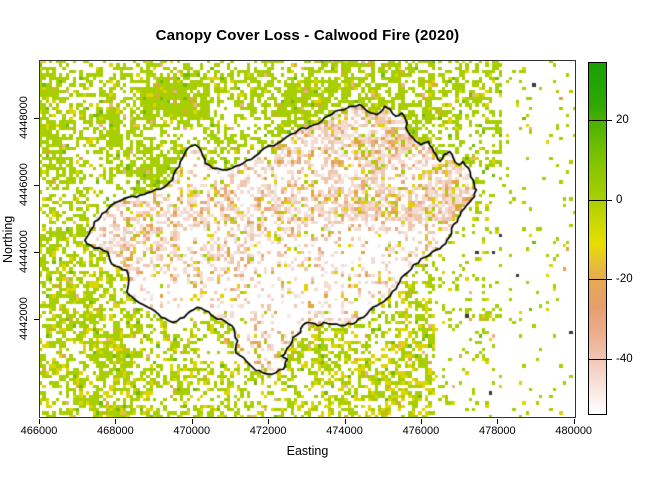  I want to click on y-axis-label: Northing, so click(8, 239).